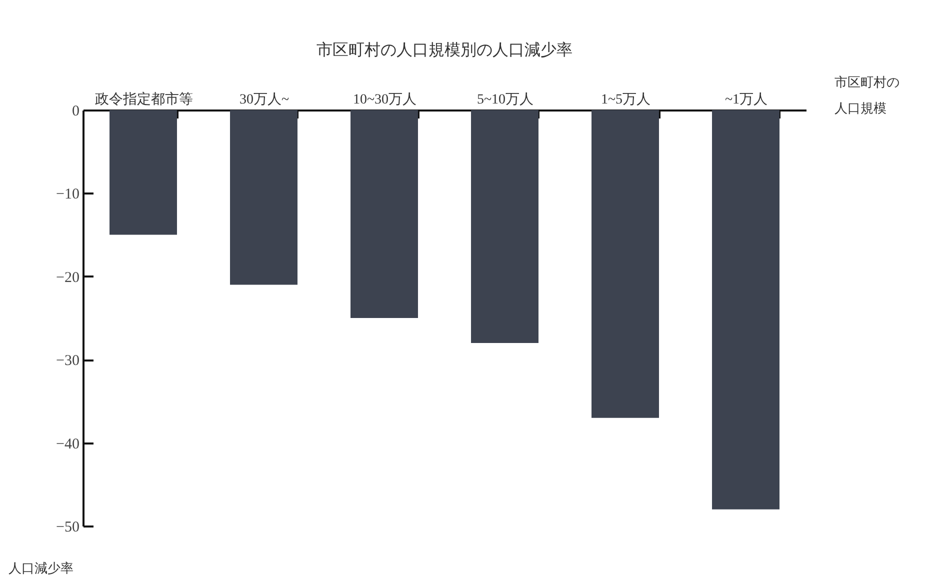 This screenshot has width=929, height=580. Describe the element at coordinates (68, 194) in the screenshot. I see `y-tick-label: −10` at that location.